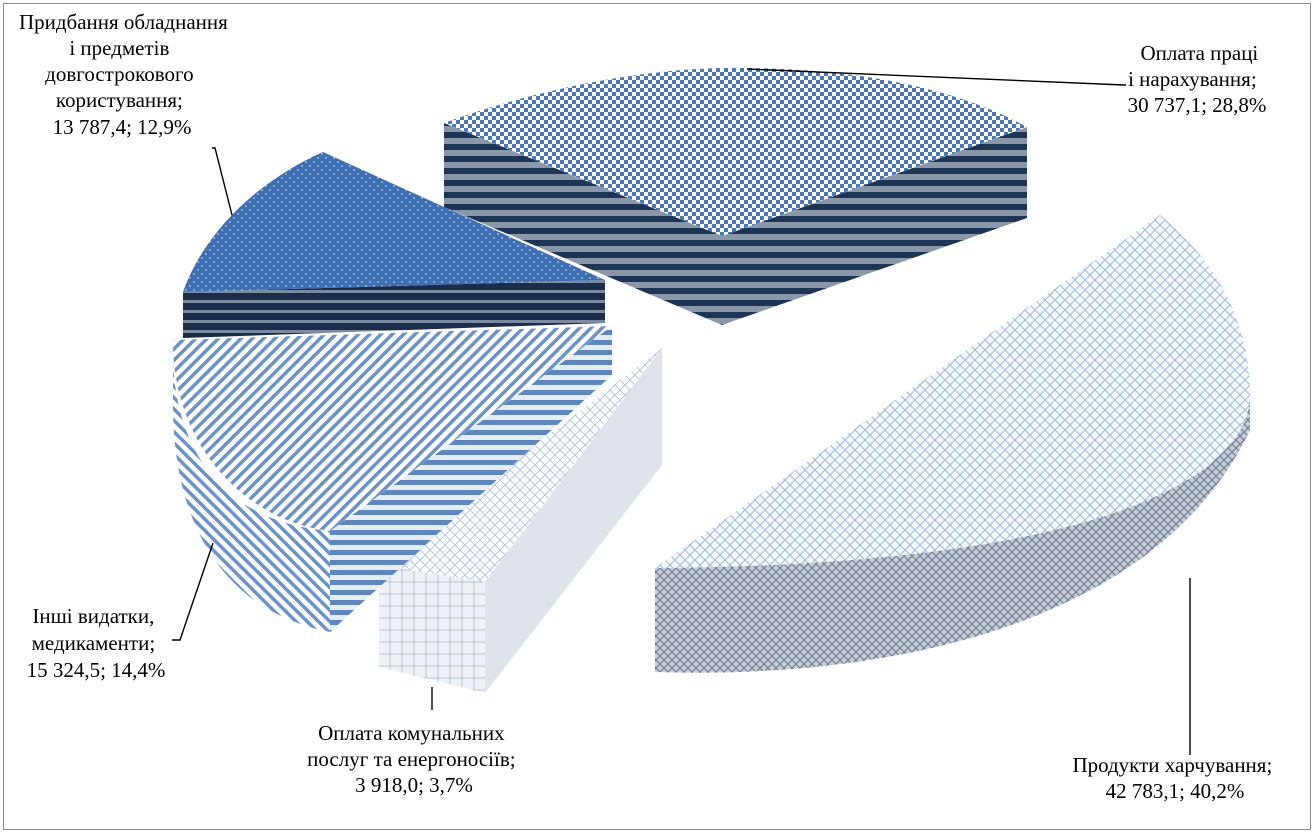 This screenshot has width=1316, height=835. I want to click on slice-labor, so click(735, 196).